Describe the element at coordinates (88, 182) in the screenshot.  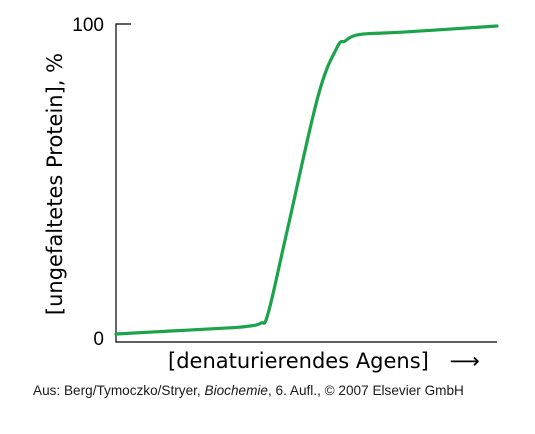
I see `y-tick-labels: 0 100` at that location.